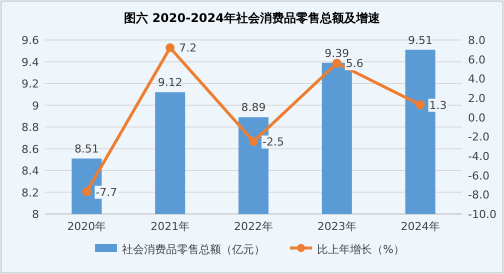 The image size is (504, 274). I want to click on data-label: 9.12, so click(170, 83).